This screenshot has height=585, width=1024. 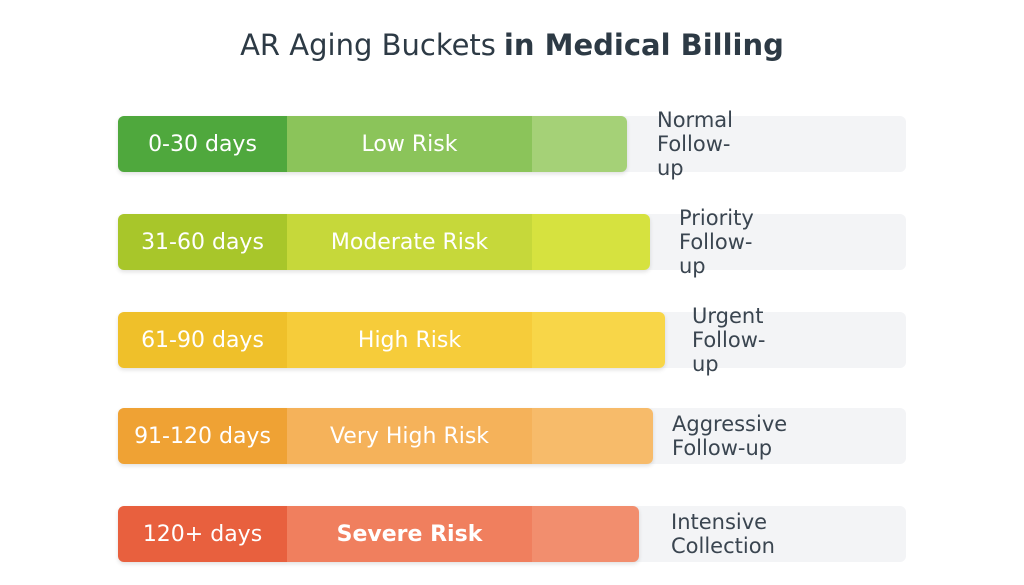 I want to click on bucket-bar: 91-120 days Very High Risk, so click(x=385, y=436).